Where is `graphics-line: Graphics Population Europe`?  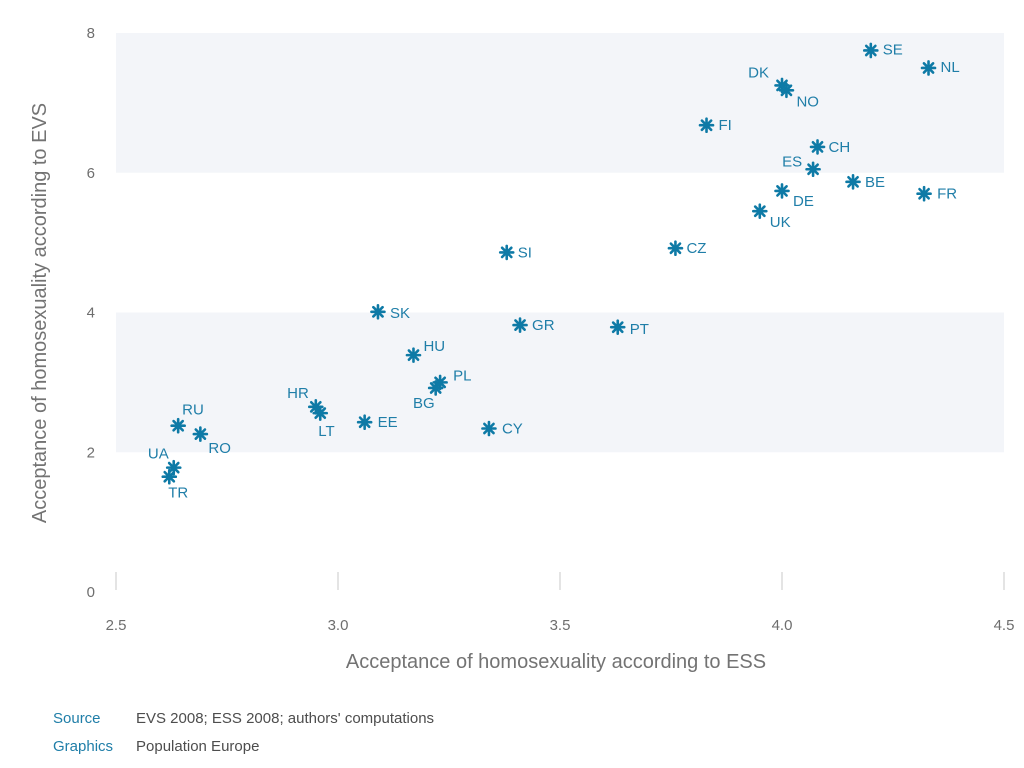 graphics-line: Graphics Population Europe is located at coordinates (156, 746).